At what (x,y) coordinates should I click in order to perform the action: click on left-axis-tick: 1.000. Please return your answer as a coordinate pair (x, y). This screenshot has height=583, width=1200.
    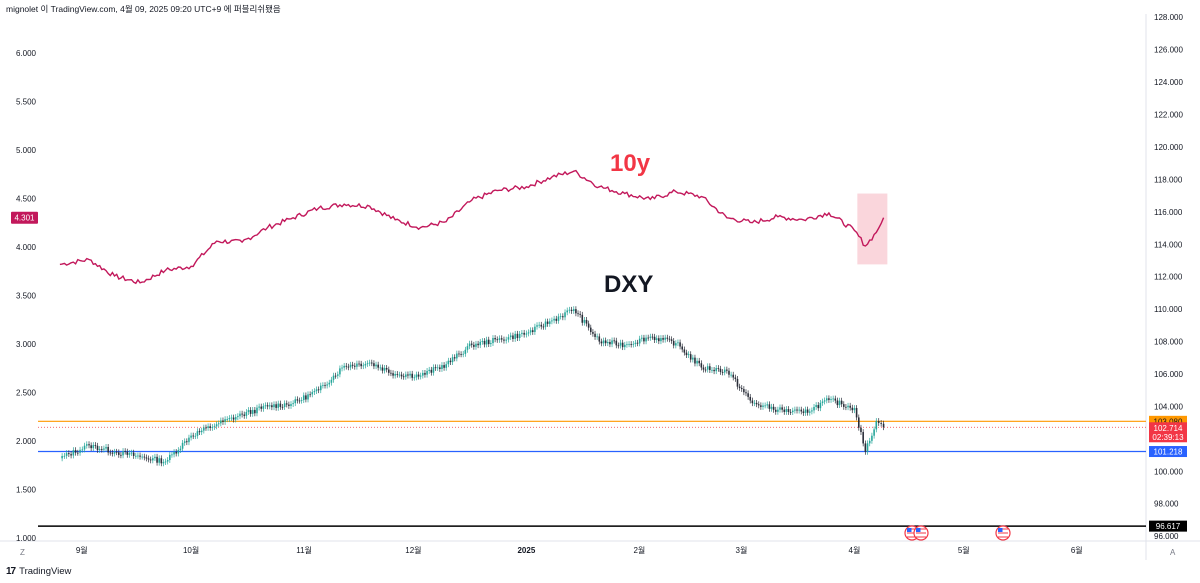
    Looking at the image, I should click on (26, 538).